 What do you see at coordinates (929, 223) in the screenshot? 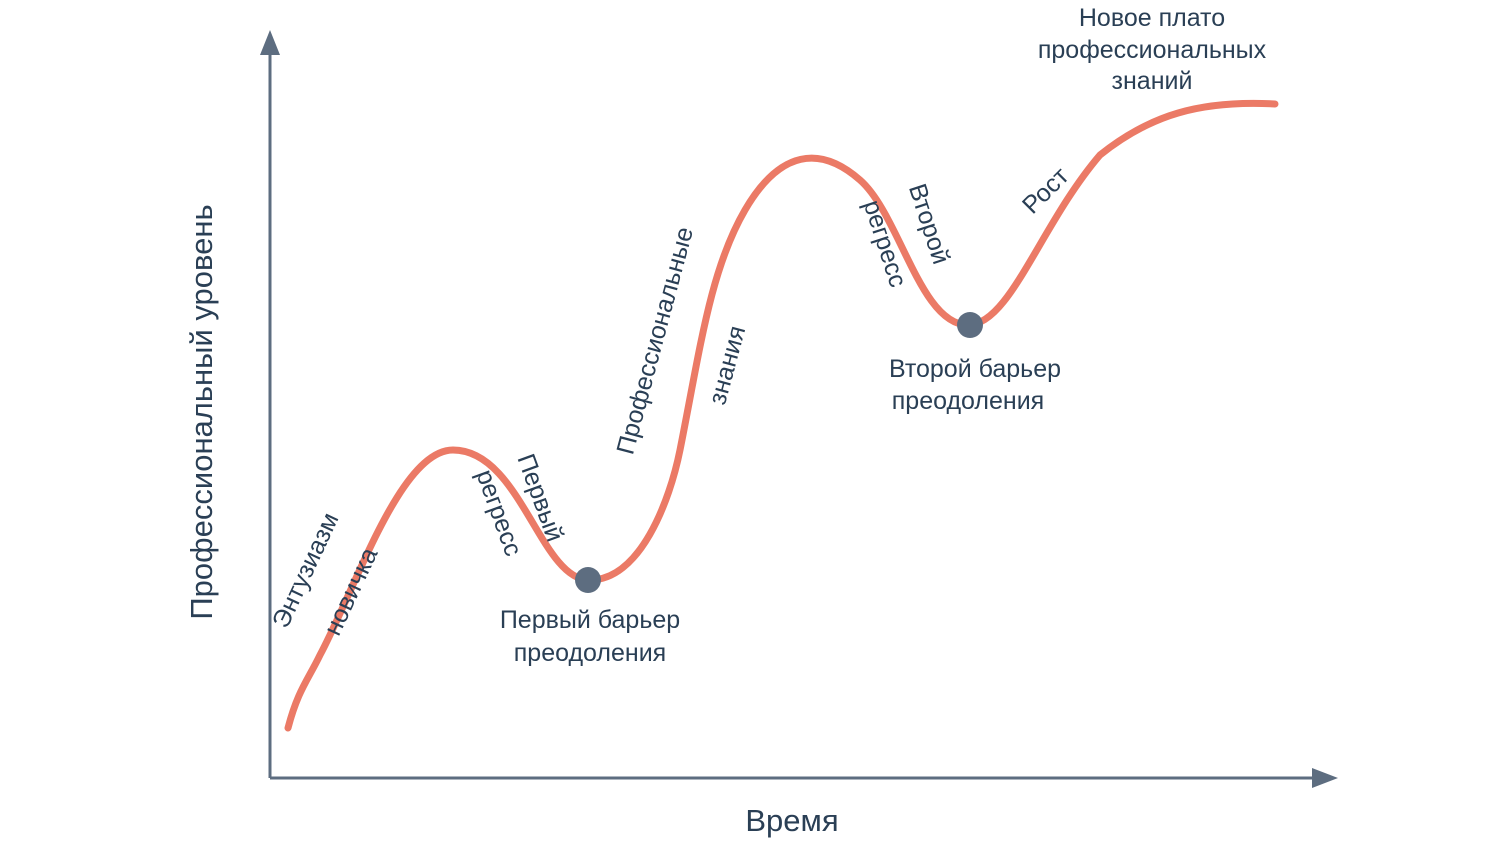
I see `second-regress-label-line1: Второй` at bounding box center [929, 223].